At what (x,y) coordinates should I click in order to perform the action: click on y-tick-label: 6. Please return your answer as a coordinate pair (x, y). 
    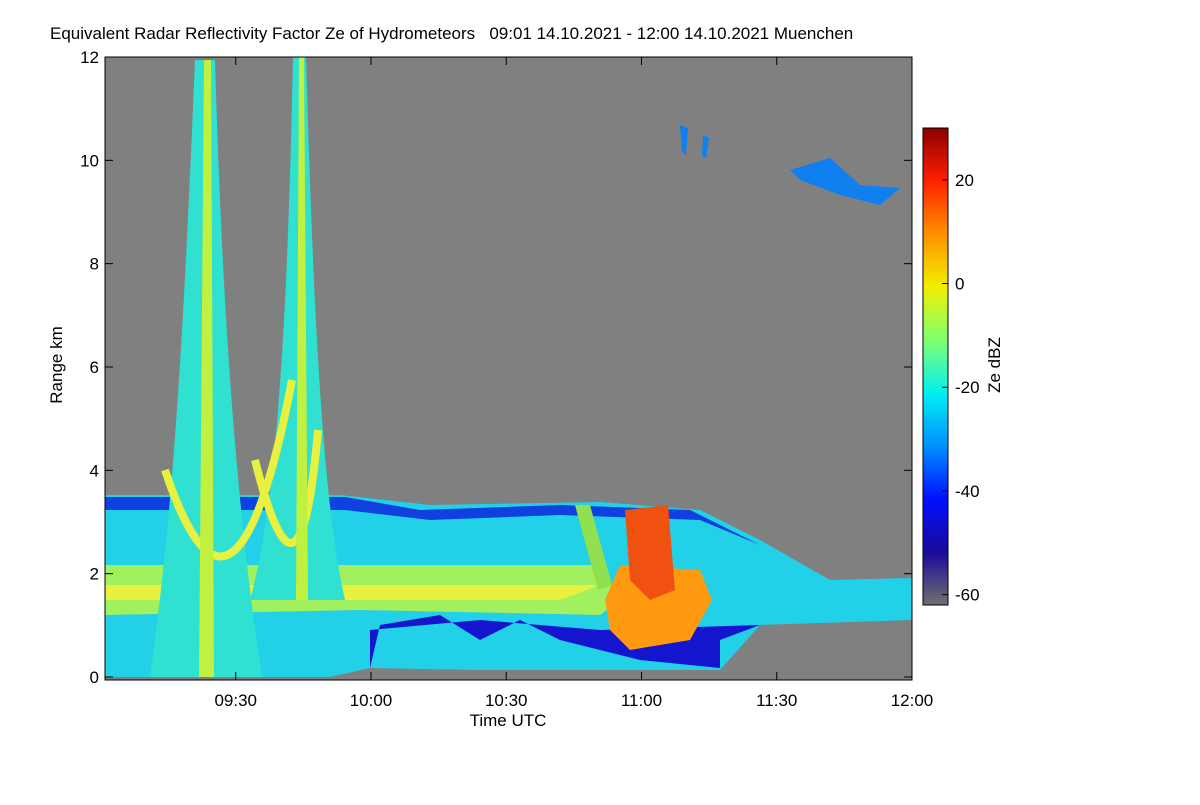
    Looking at the image, I should click on (94, 367).